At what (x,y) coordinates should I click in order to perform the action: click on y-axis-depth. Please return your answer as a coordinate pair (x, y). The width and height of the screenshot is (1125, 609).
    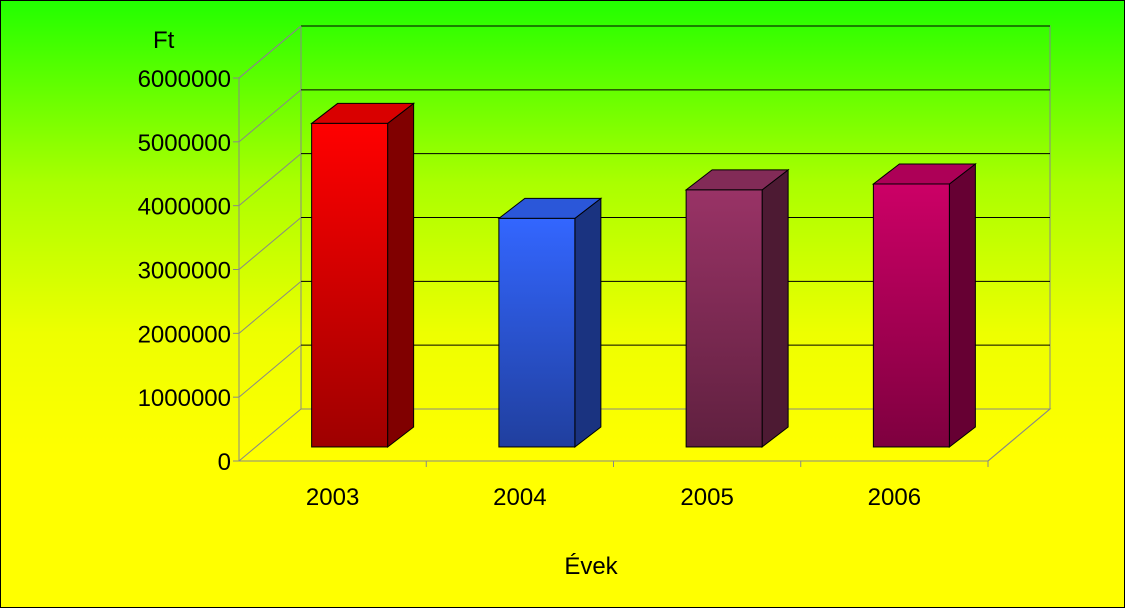
    Looking at the image, I should click on (270, 52).